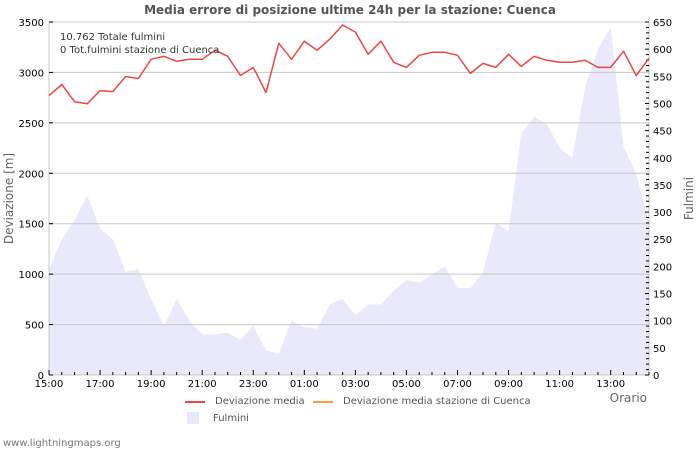  I want to click on left-axis-title: Deviazione [m], so click(9, 198).